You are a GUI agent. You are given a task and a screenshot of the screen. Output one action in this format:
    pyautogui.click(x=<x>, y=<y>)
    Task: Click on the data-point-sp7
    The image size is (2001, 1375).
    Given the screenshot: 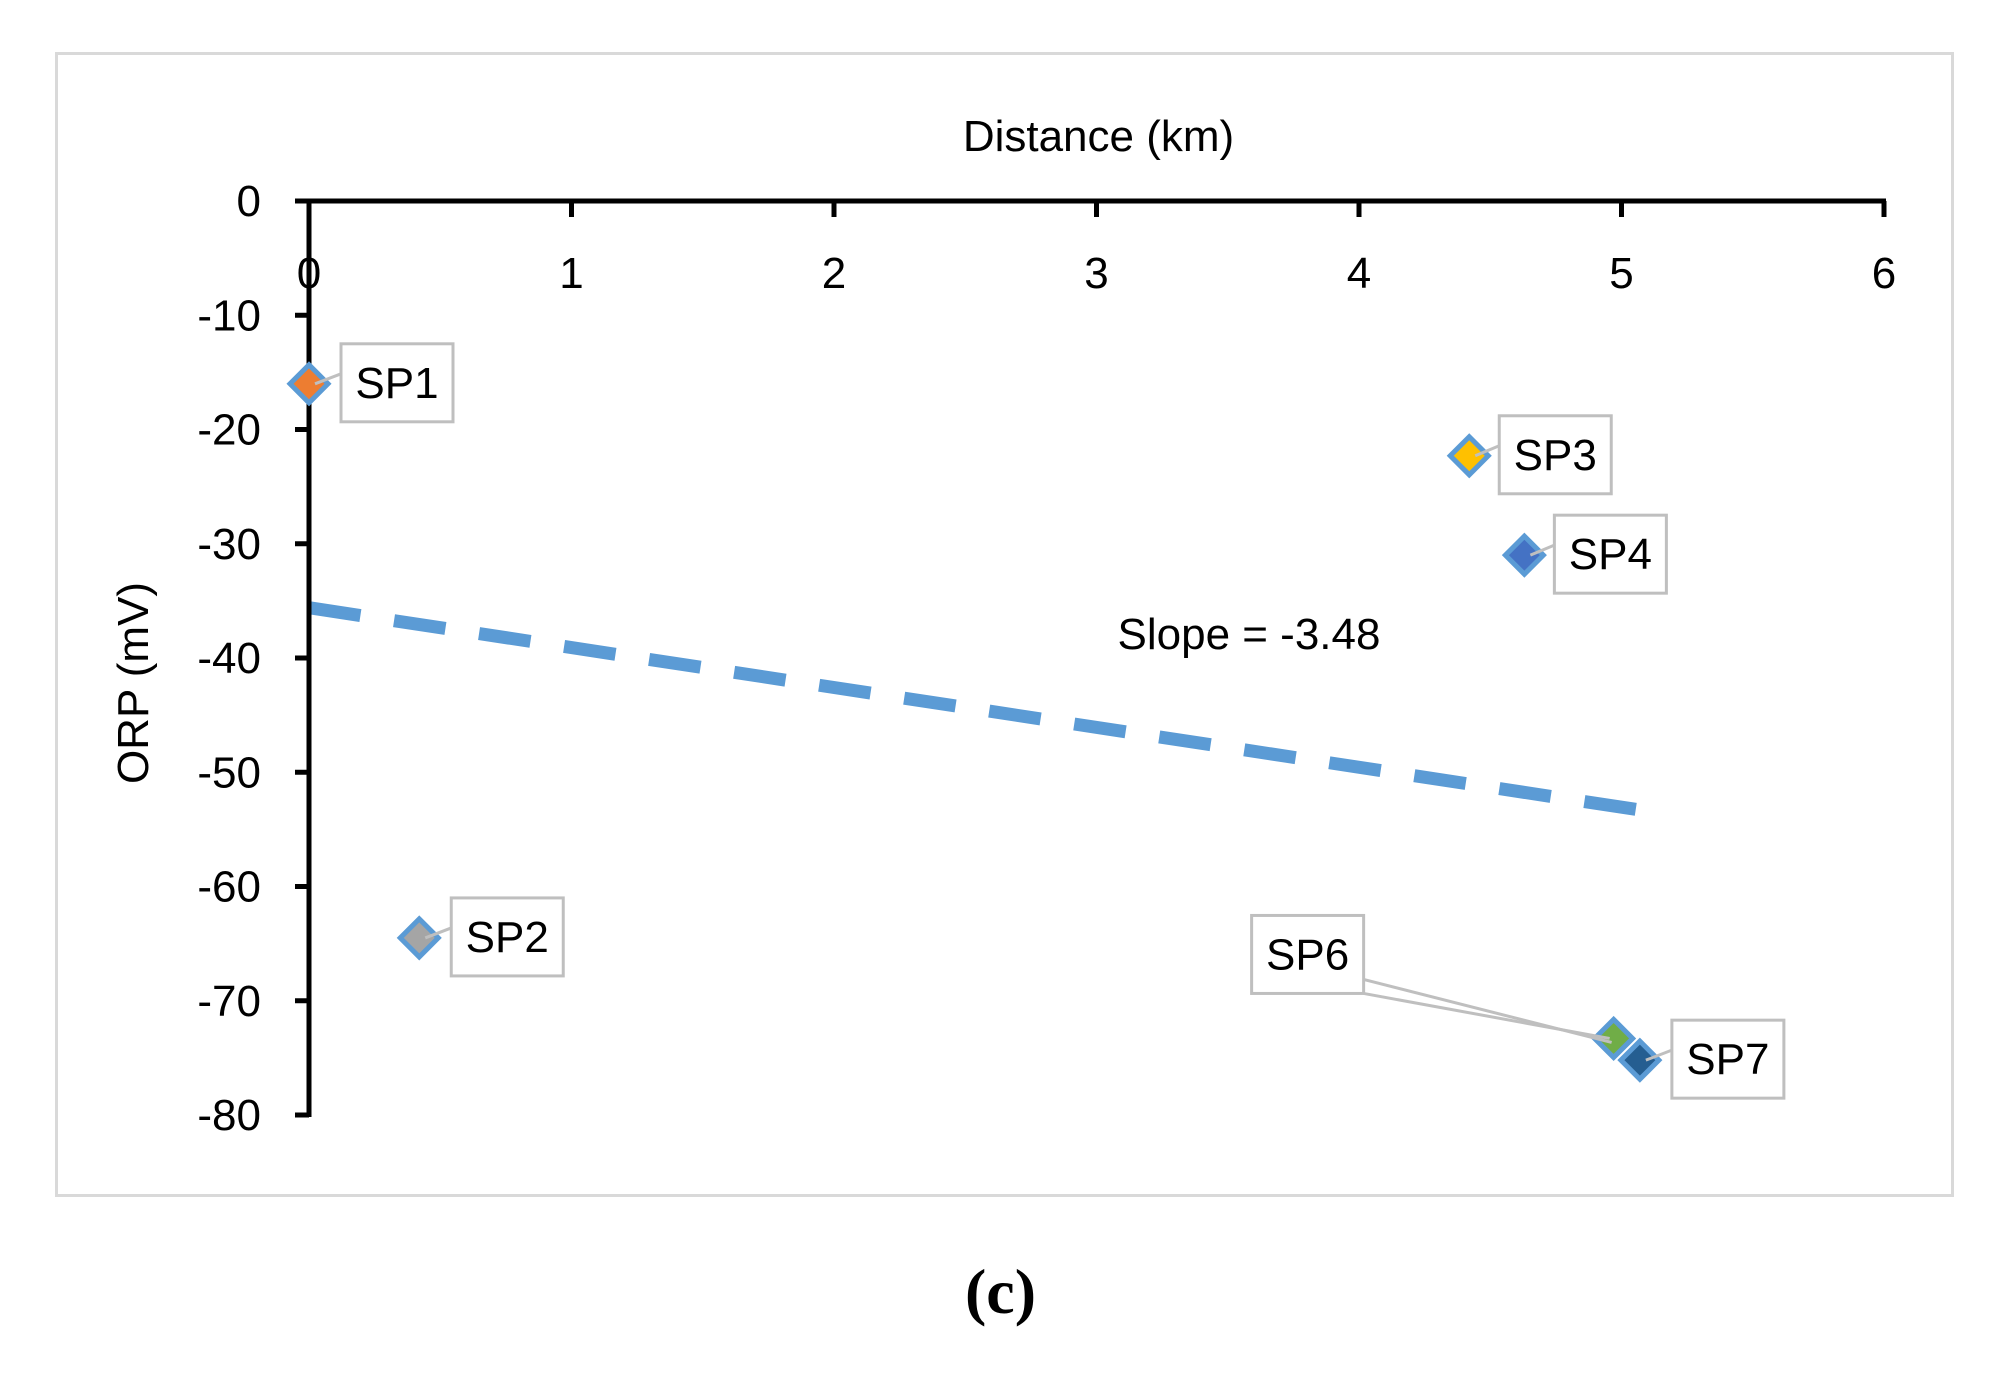 What is the action you would take?
    pyautogui.click(x=1640, y=1060)
    